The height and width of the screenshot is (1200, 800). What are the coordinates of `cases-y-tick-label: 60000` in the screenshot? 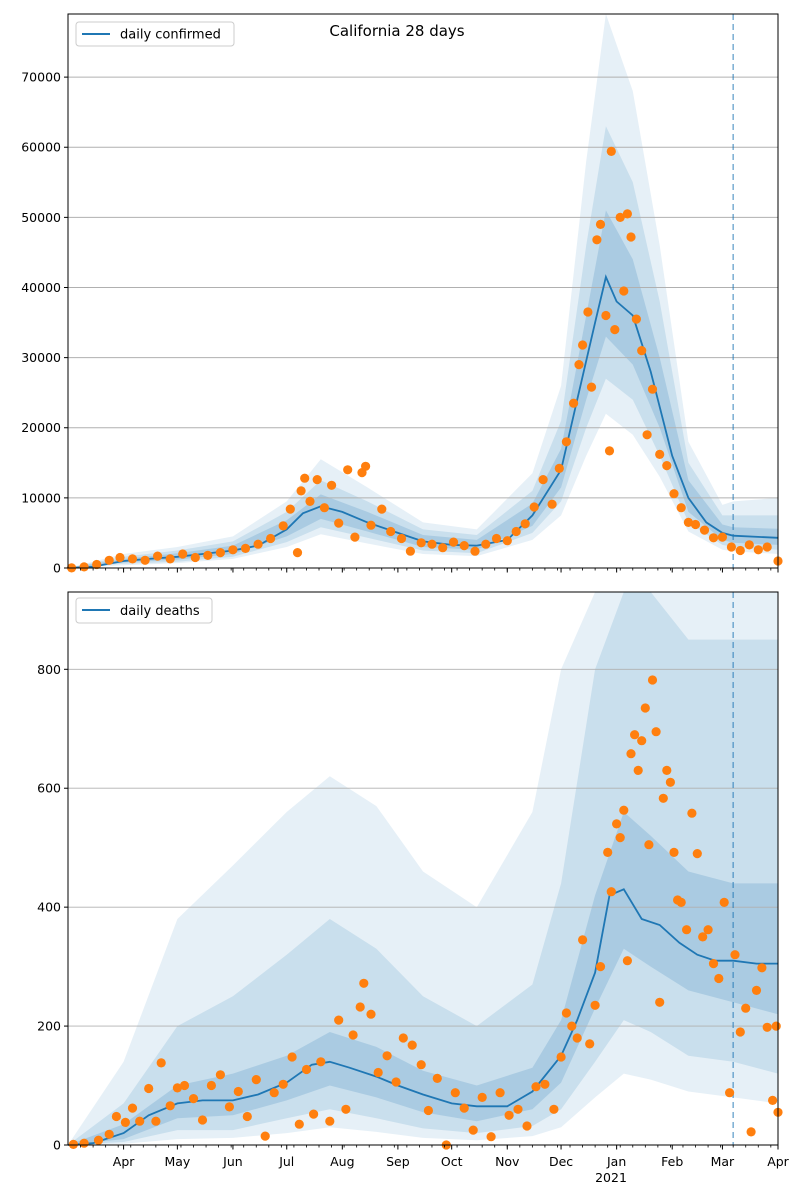 It's located at (41, 147).